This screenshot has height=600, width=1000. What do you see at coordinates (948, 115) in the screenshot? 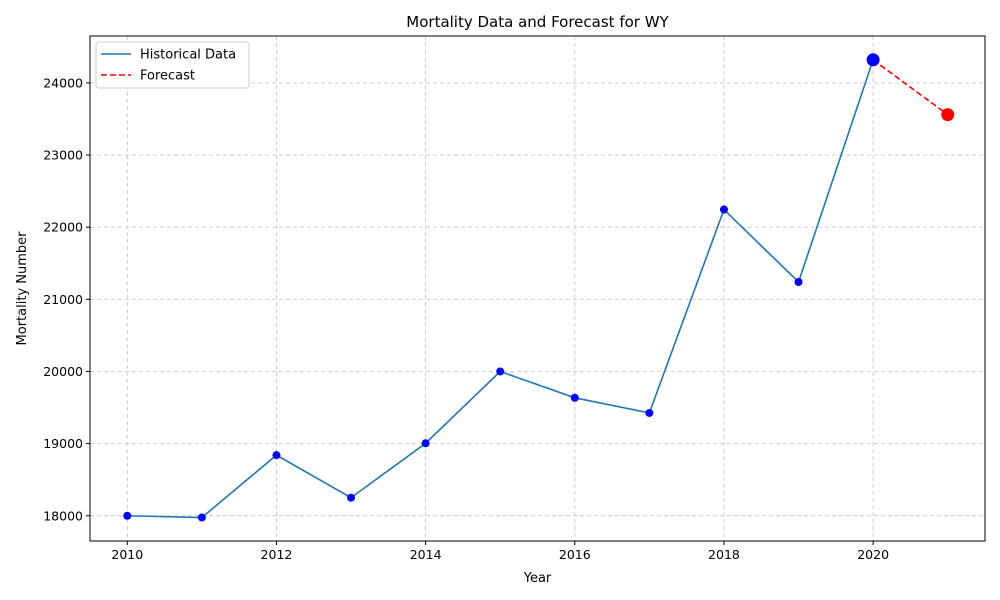
I see `forecast-data-point` at bounding box center [948, 115].